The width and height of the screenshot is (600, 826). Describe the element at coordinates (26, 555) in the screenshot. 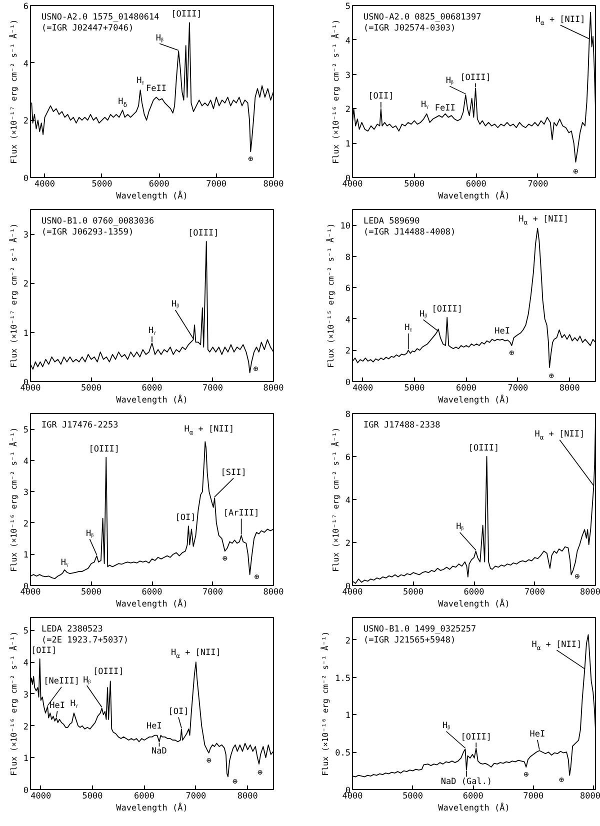

I see `y-tick-label: 1` at that location.